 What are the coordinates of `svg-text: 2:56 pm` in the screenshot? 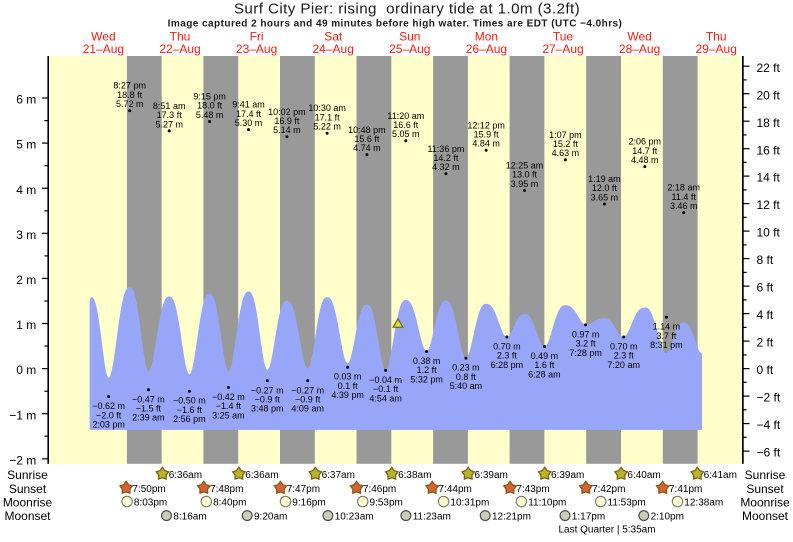 It's located at (189, 419).